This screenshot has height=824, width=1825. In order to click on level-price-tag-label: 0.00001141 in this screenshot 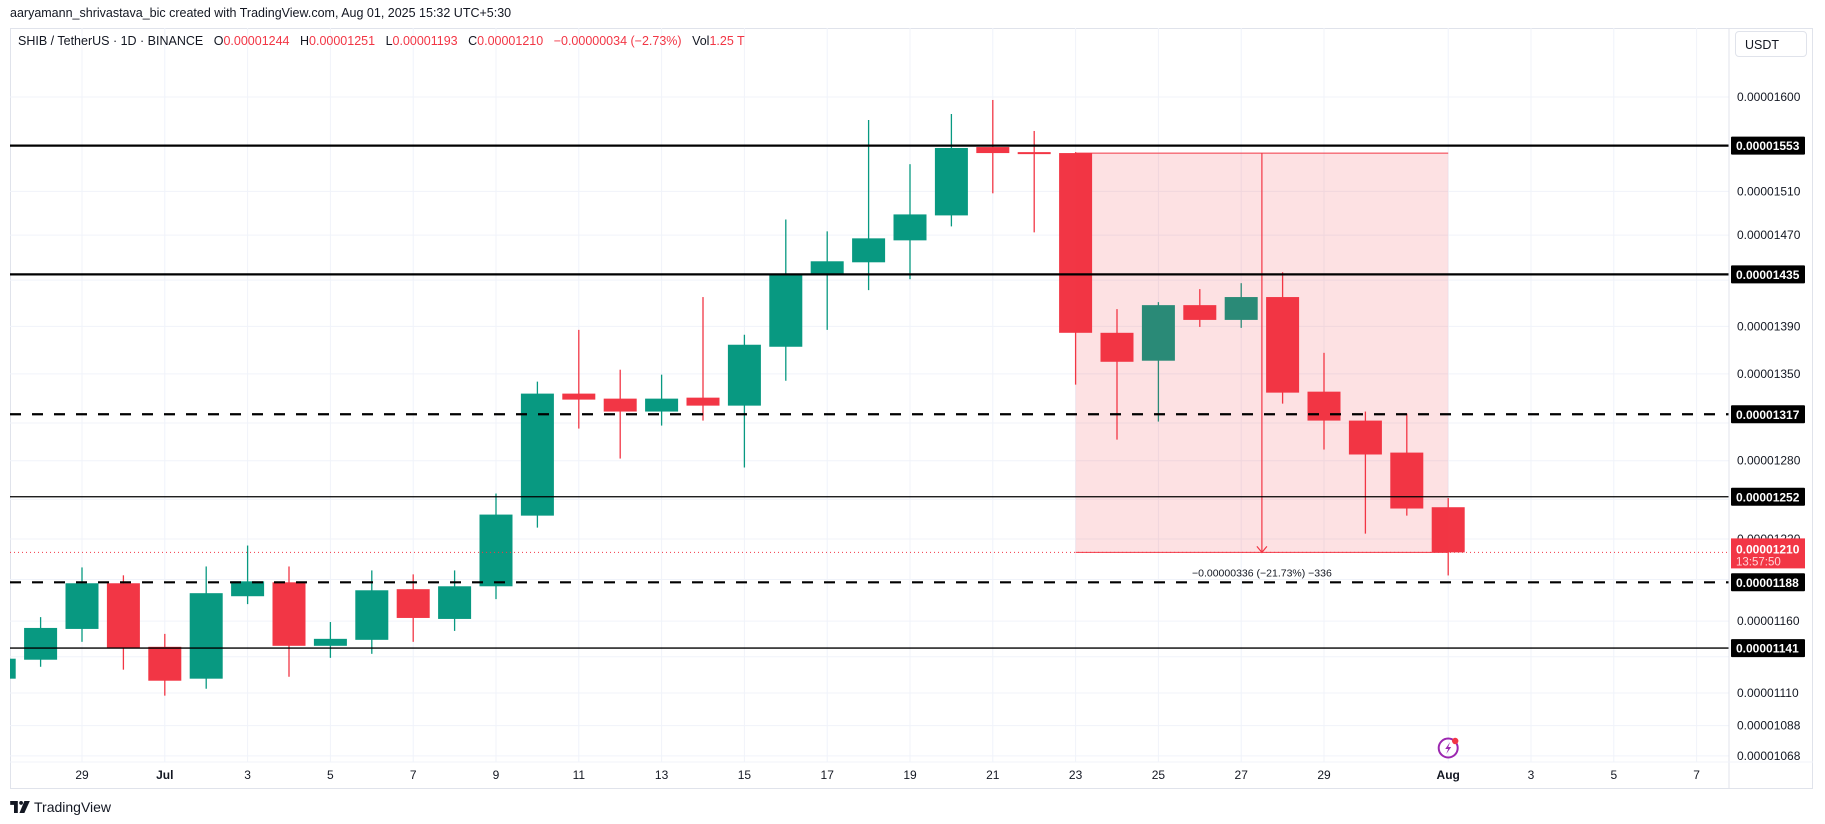, I will do `click(1767, 649)`.